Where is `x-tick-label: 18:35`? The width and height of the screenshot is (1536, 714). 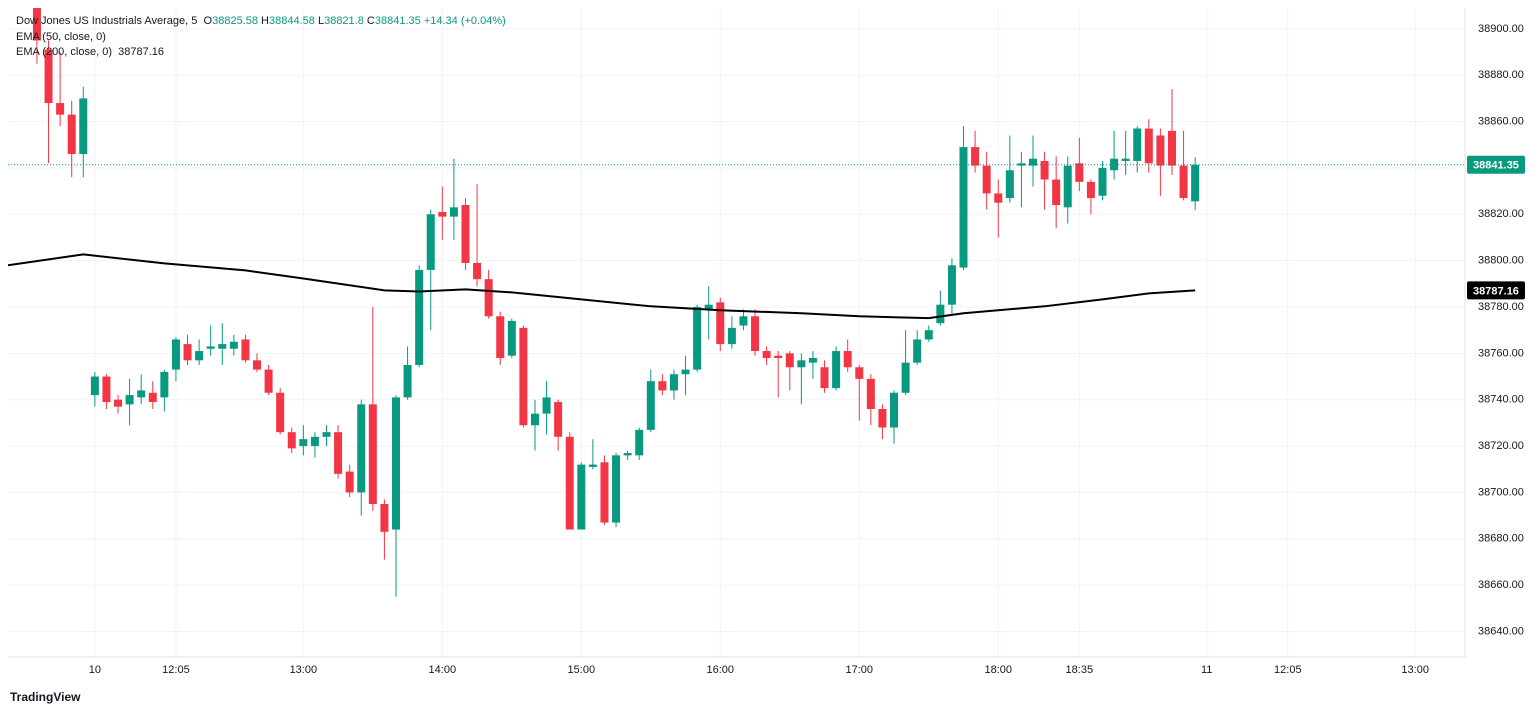 x-tick-label: 18:35 is located at coordinates (1080, 670).